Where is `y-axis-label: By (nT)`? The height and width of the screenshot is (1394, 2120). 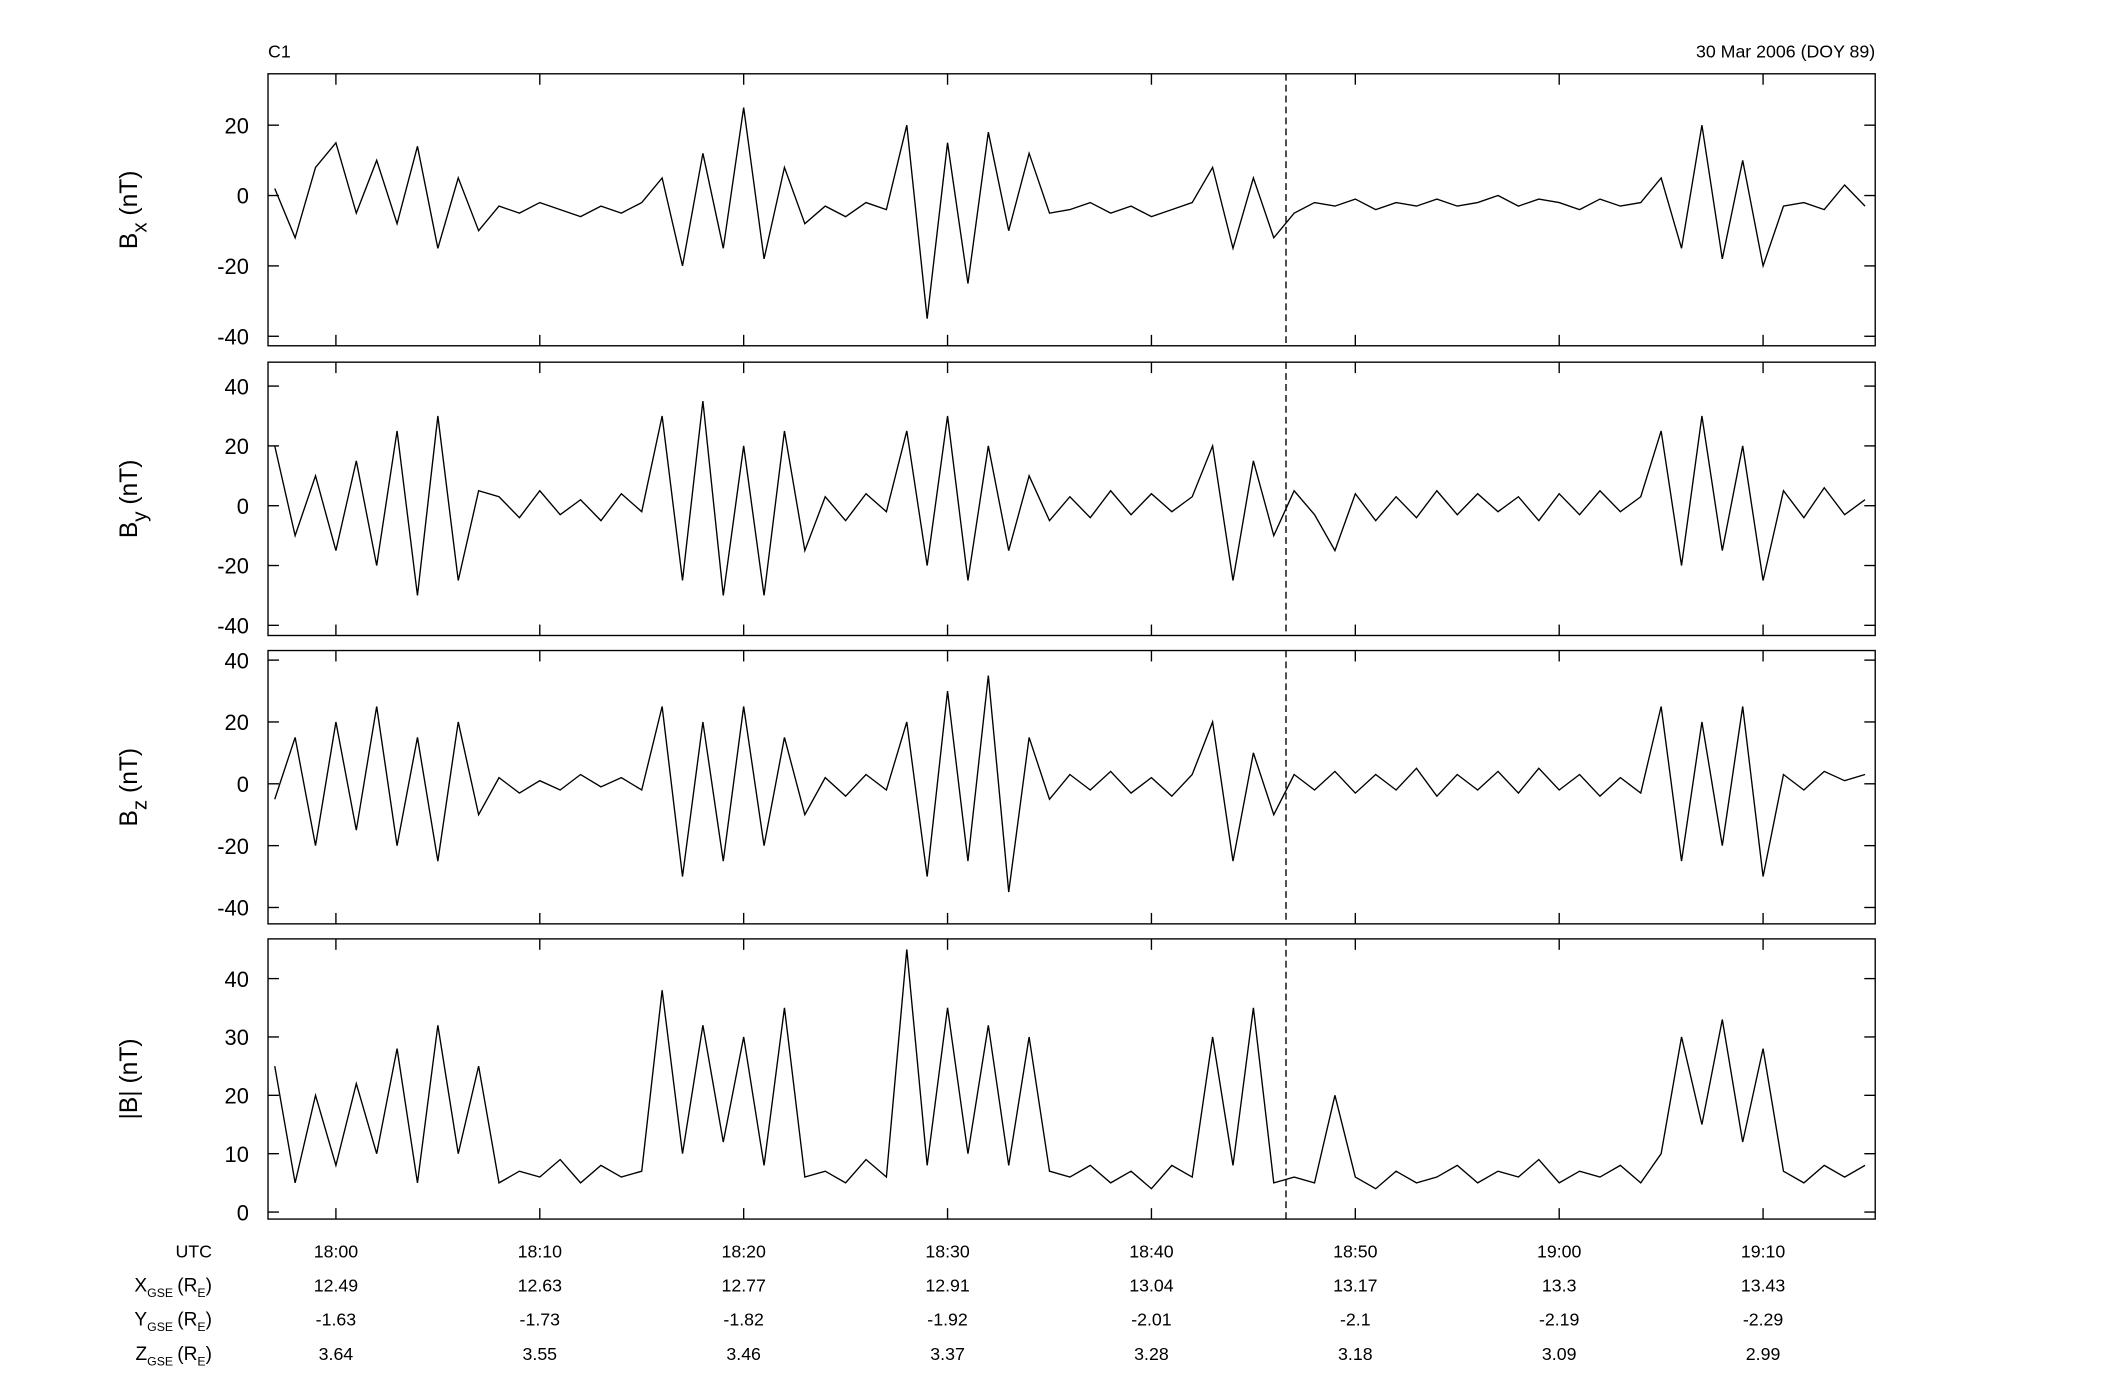
y-axis-label: By (nT) is located at coordinates (134, 499).